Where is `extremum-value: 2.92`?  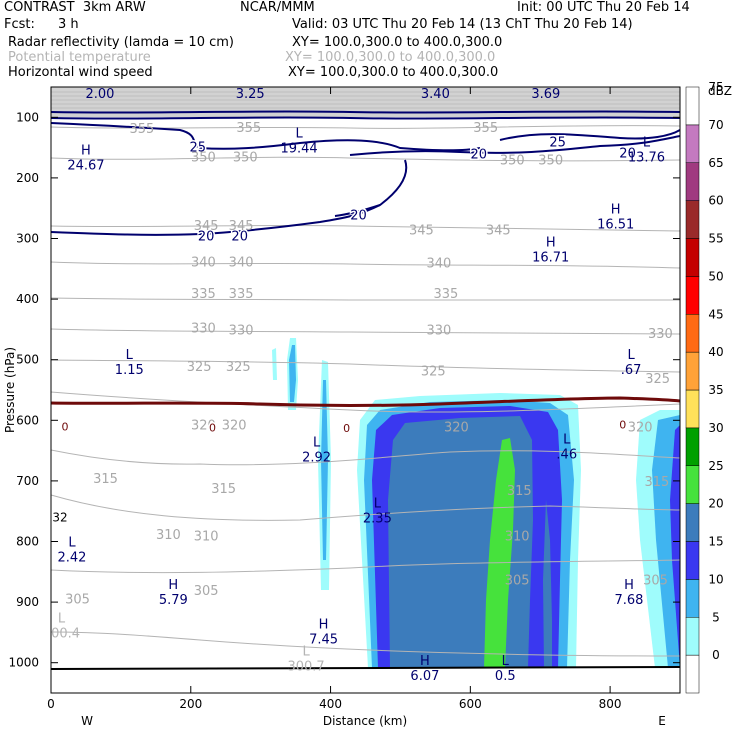 extremum-value: 2.92 is located at coordinates (316, 458).